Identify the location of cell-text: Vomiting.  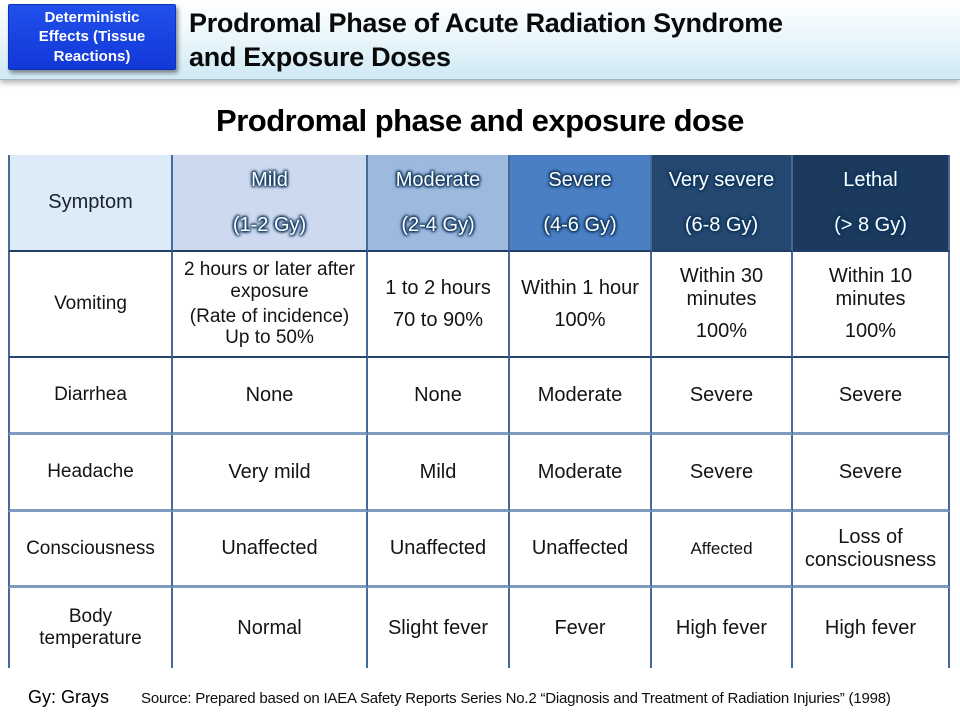
(90, 304).